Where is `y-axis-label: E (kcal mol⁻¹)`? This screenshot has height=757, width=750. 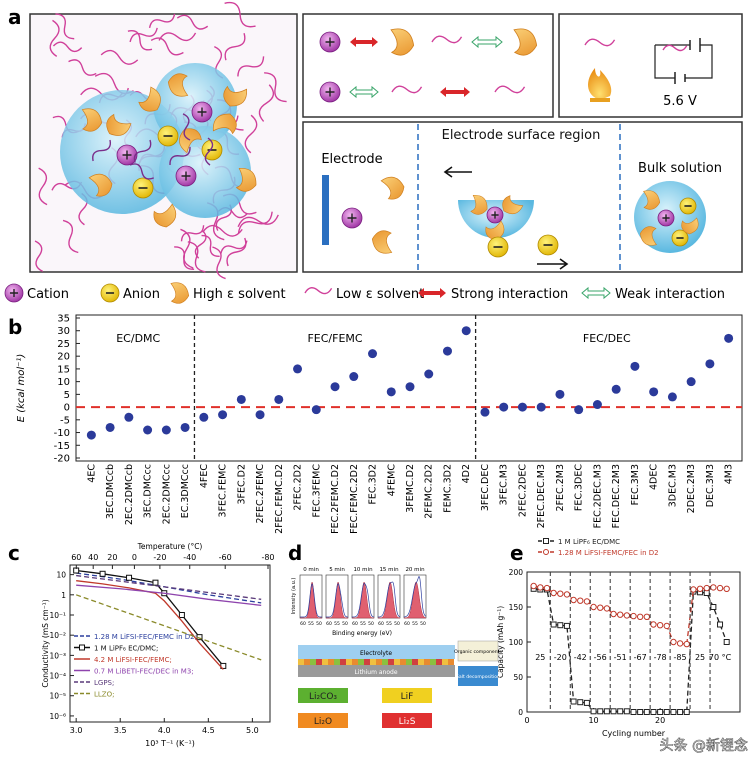 y-axis-label: E (kcal mol⁻¹) is located at coordinates (21, 388).